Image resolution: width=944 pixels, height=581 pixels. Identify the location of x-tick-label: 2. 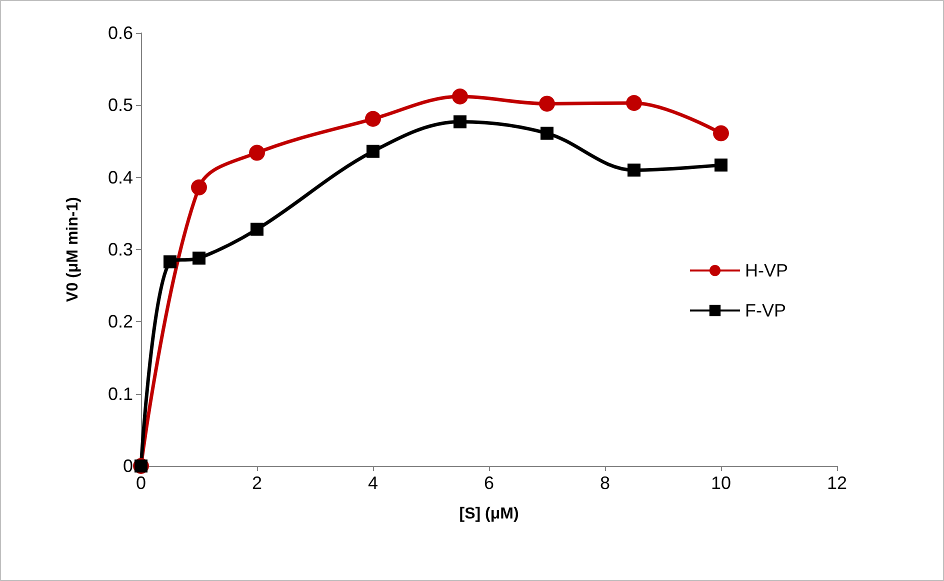
(257, 483).